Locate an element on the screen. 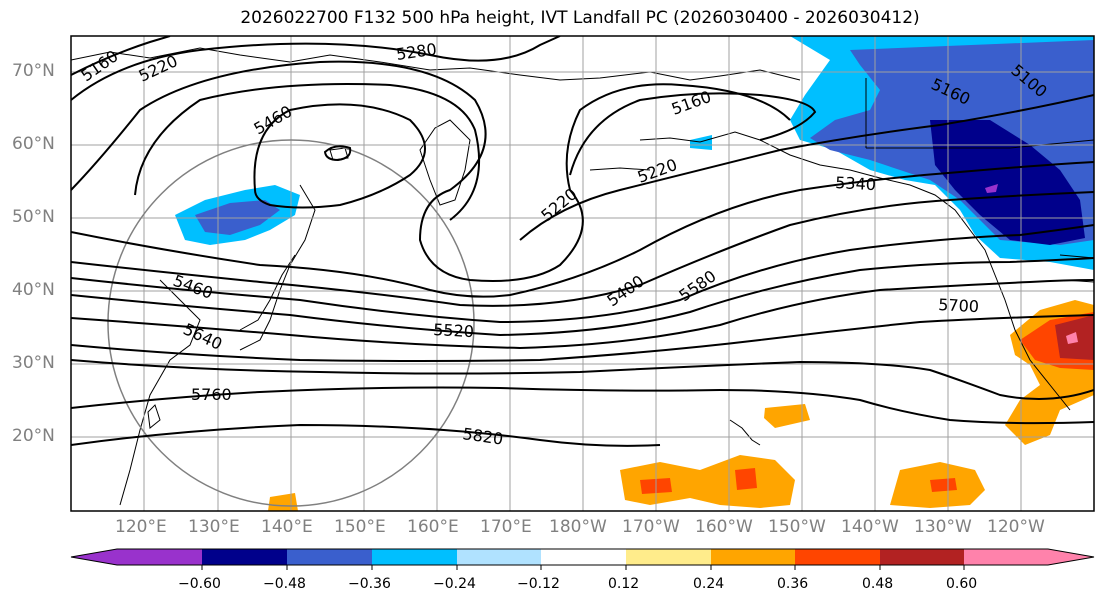 The height and width of the screenshot is (604, 1105). colorbar-tick-label: −0.48 is located at coordinates (284, 584).